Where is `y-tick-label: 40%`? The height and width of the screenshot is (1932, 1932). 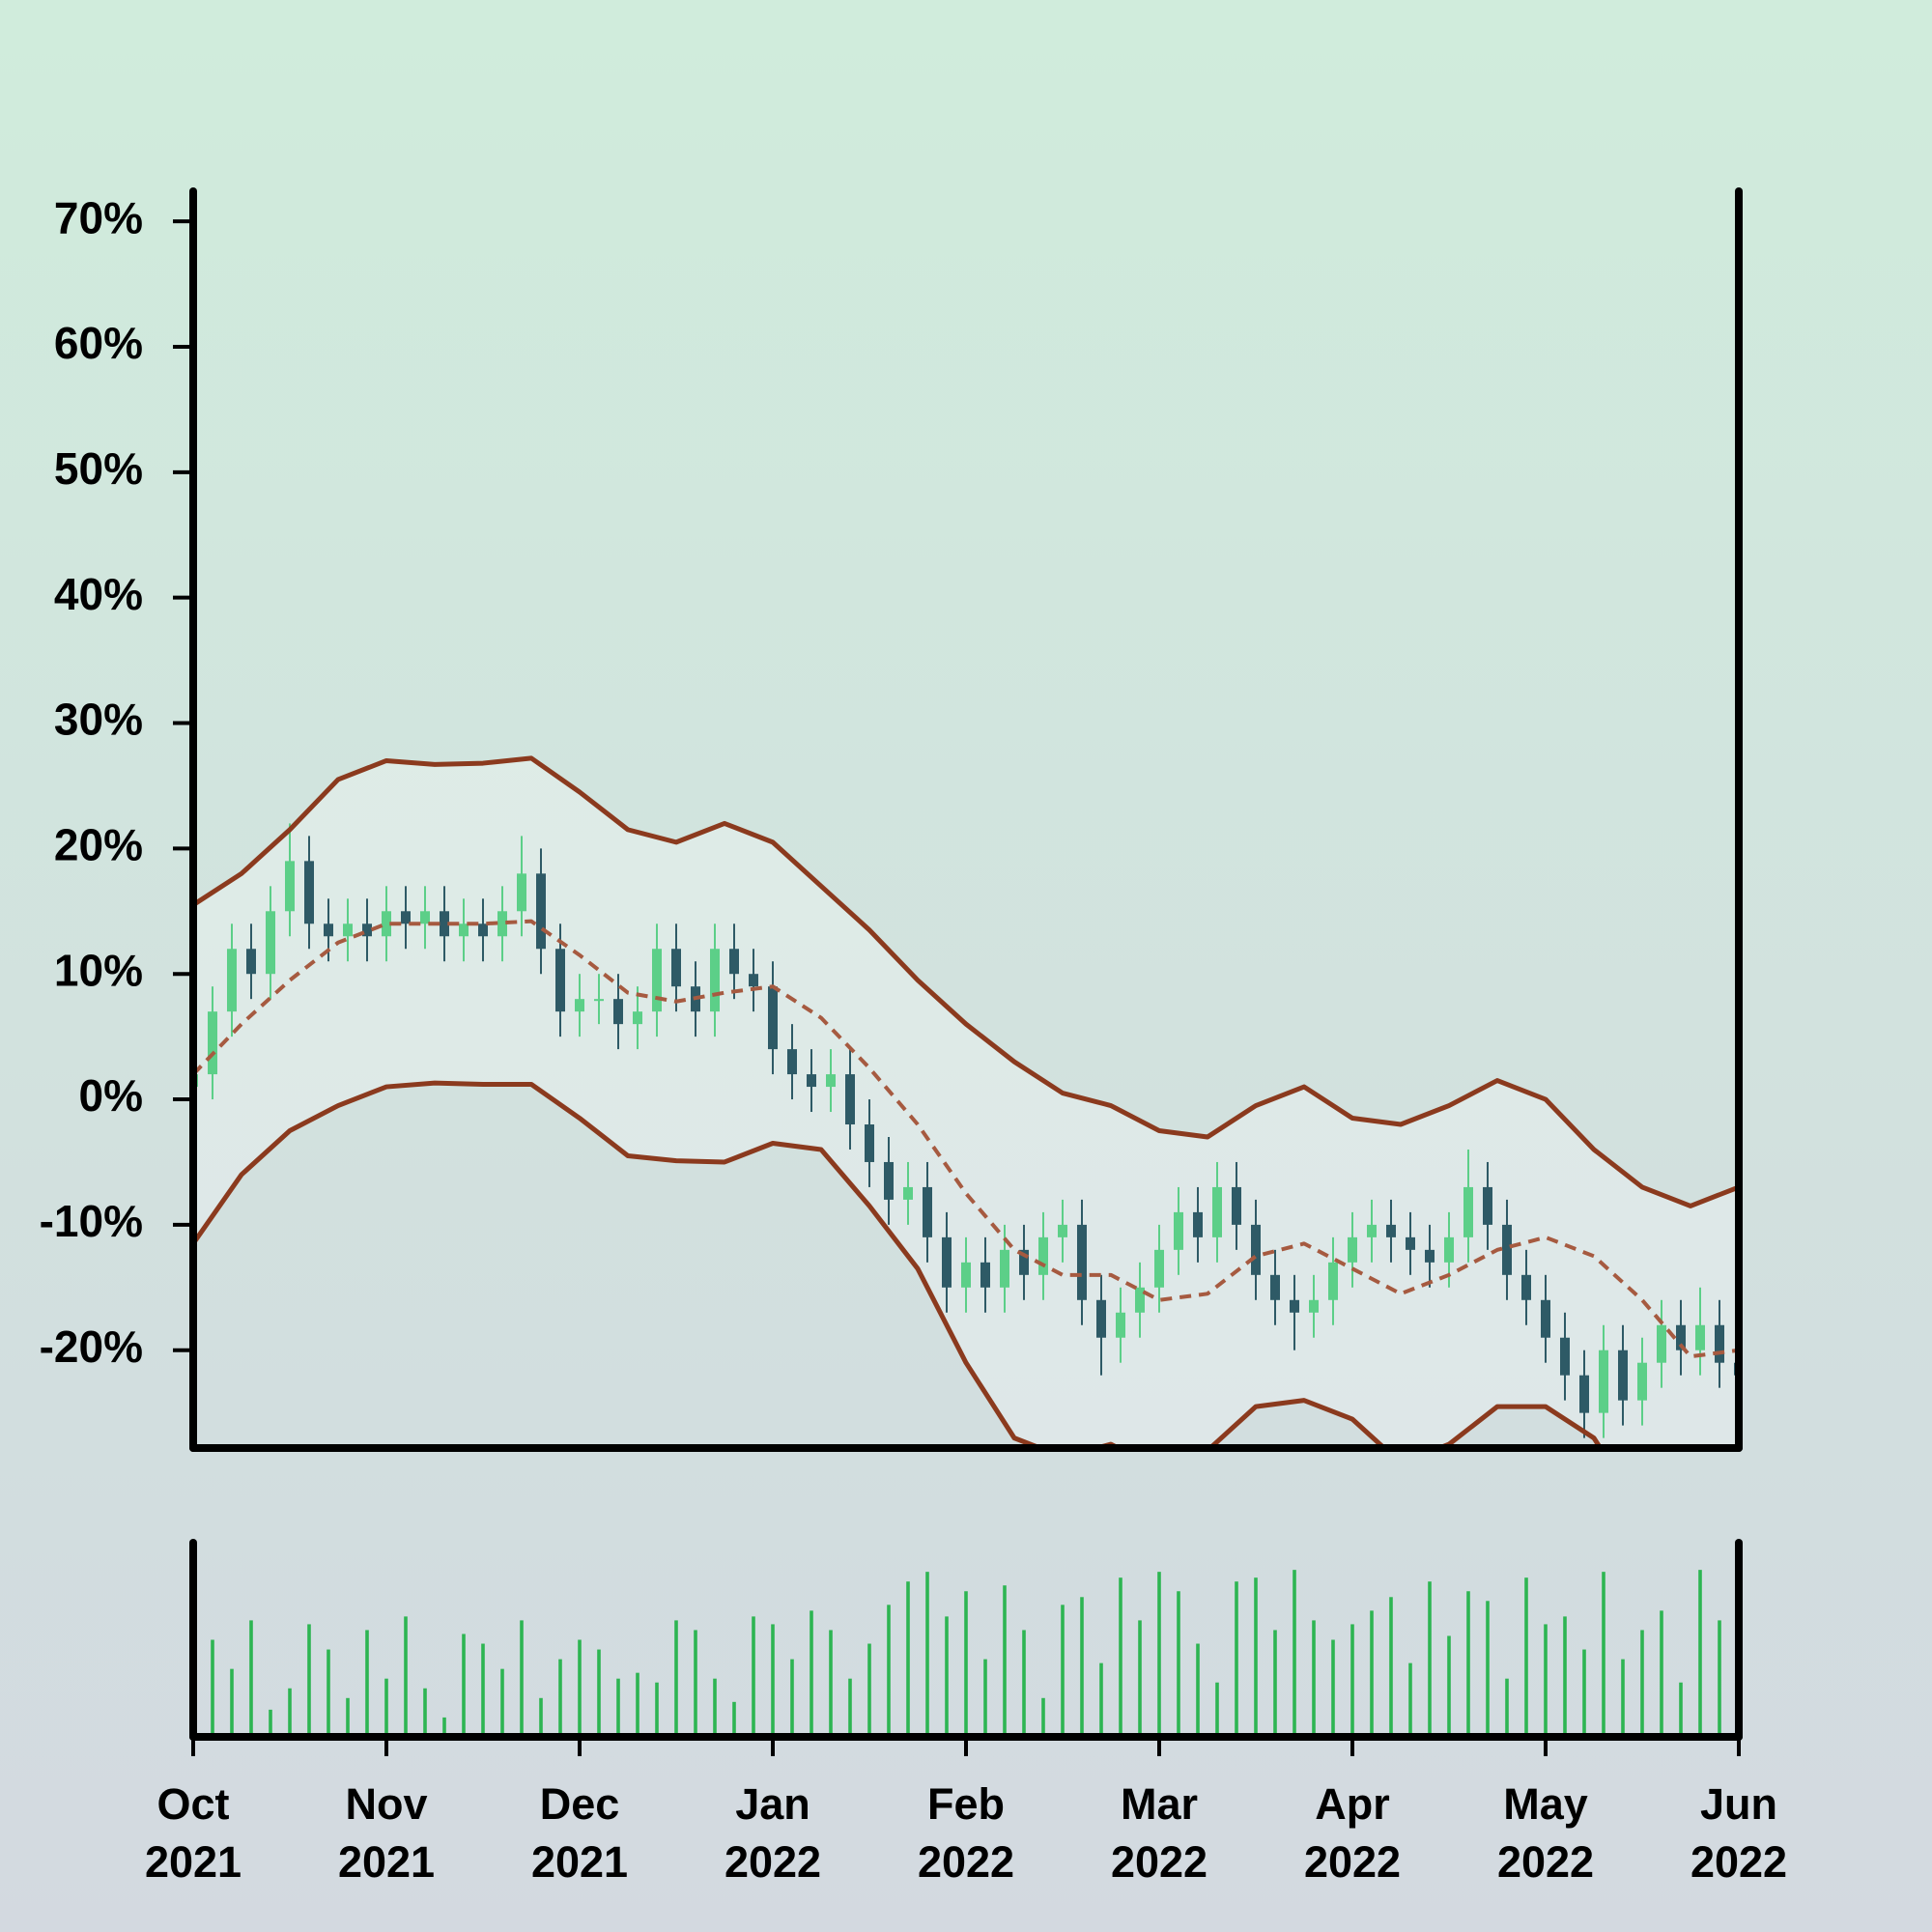 y-tick-label: 40% is located at coordinates (98, 594).